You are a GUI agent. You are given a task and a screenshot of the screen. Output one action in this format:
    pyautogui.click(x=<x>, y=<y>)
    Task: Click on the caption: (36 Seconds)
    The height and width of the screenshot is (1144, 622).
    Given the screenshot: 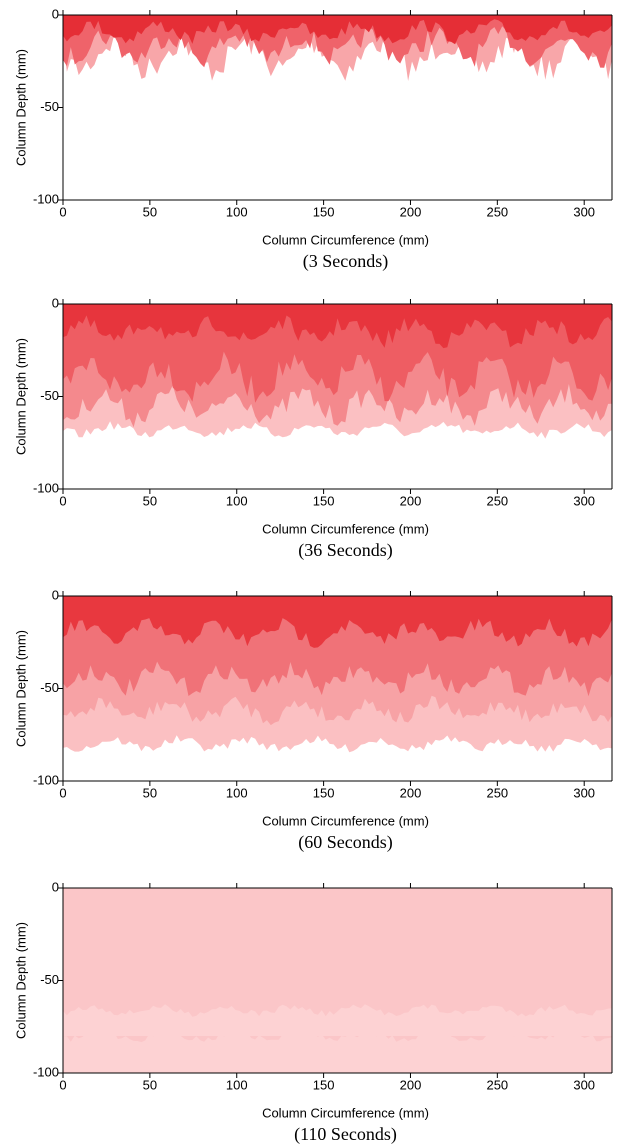 What is the action you would take?
    pyautogui.click(x=345, y=550)
    